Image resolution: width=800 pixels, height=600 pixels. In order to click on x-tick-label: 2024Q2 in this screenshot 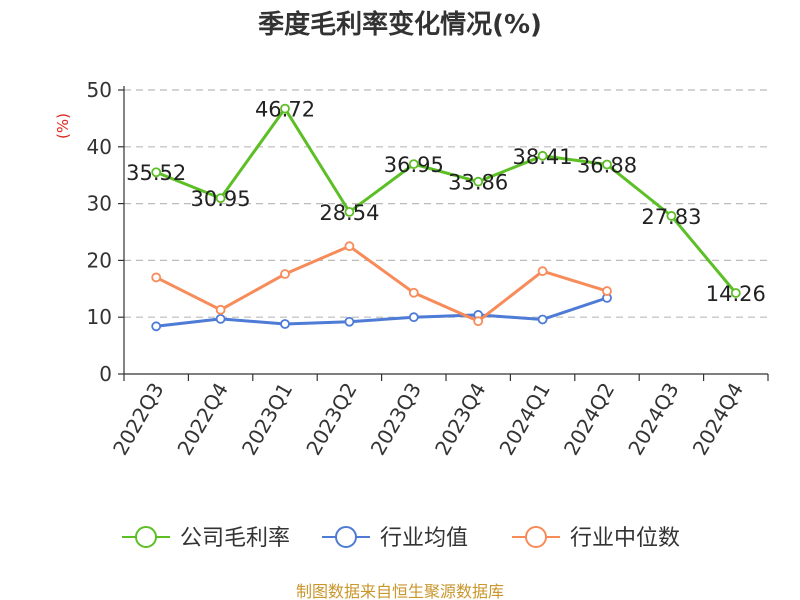, I will do `click(589, 419)`.